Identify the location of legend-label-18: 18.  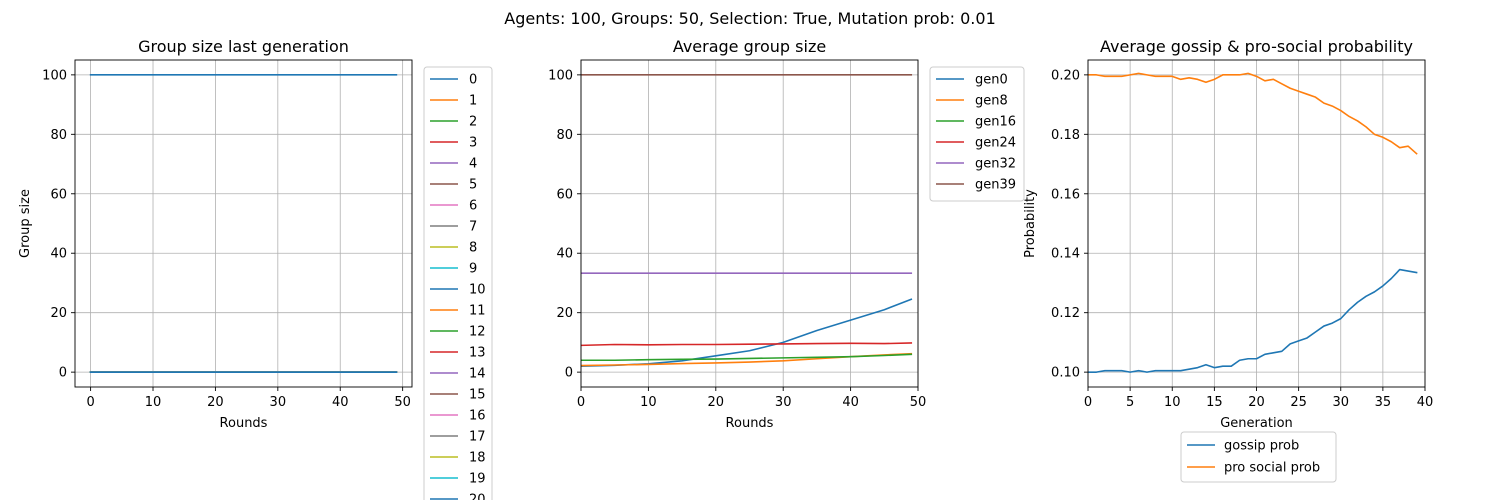
(477, 458).